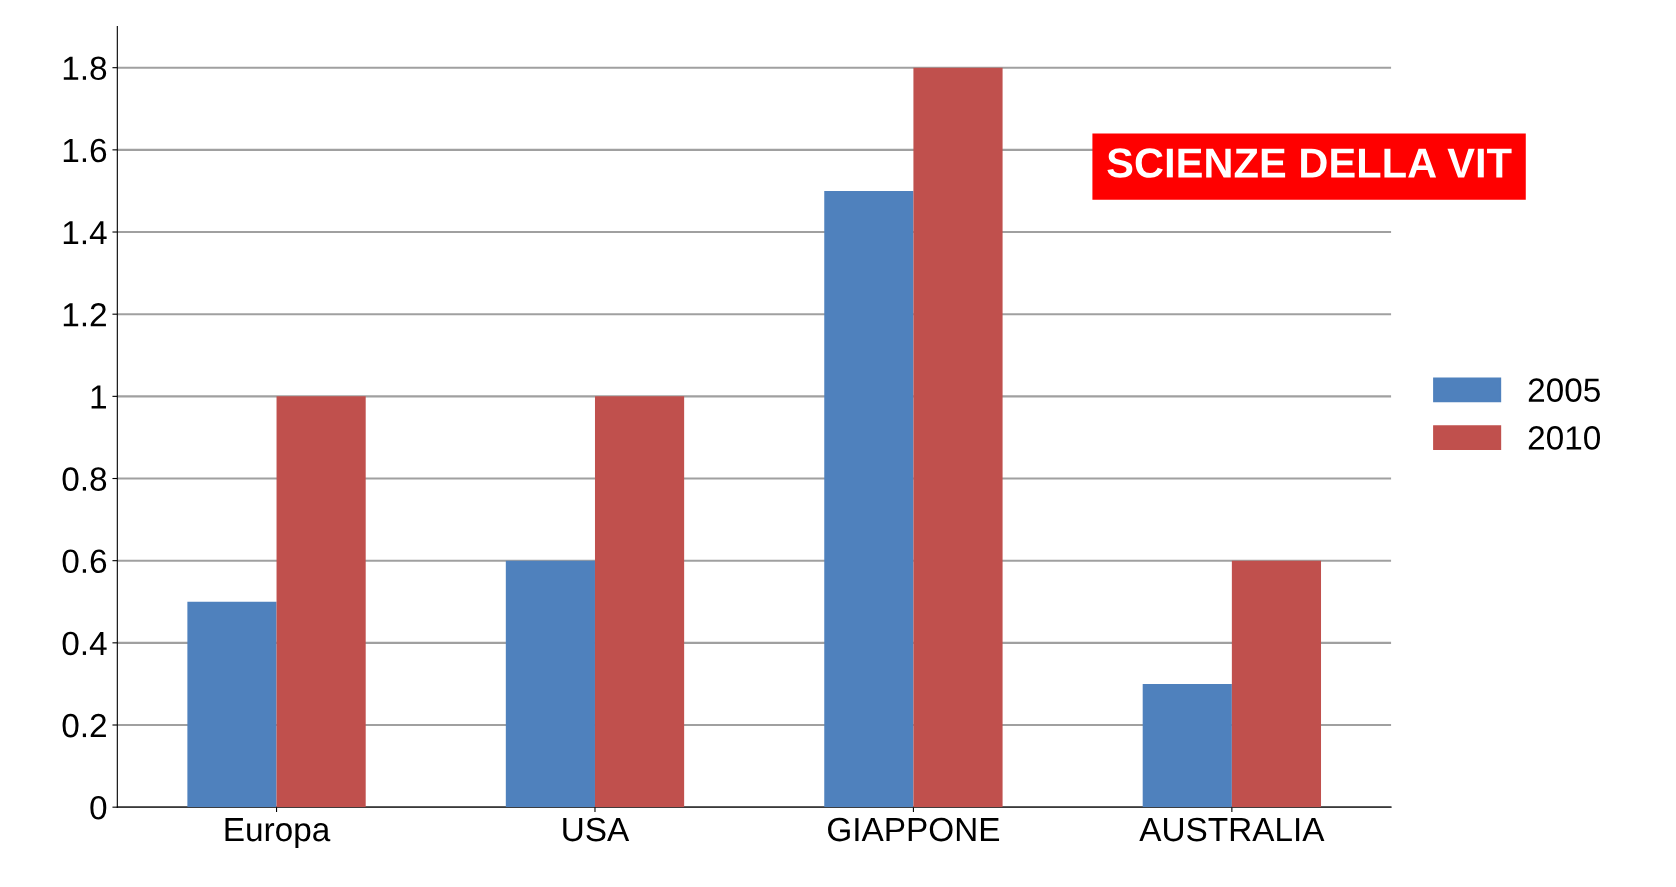  What do you see at coordinates (84, 314) in the screenshot?
I see `y-tick-label: 1.2` at bounding box center [84, 314].